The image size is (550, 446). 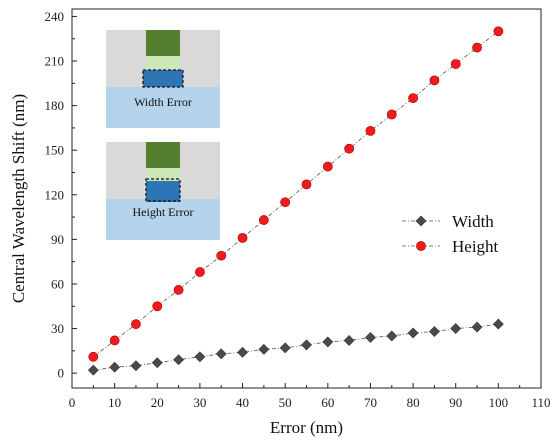 What do you see at coordinates (473, 221) in the screenshot?
I see `legend-label: Width` at bounding box center [473, 221].